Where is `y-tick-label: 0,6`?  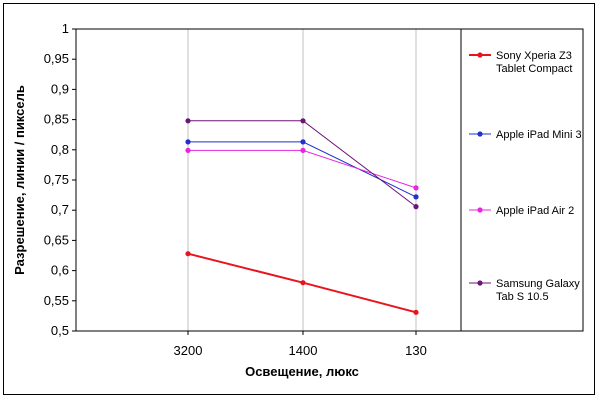
y-tick-label: 0,6 is located at coordinates (60, 270).